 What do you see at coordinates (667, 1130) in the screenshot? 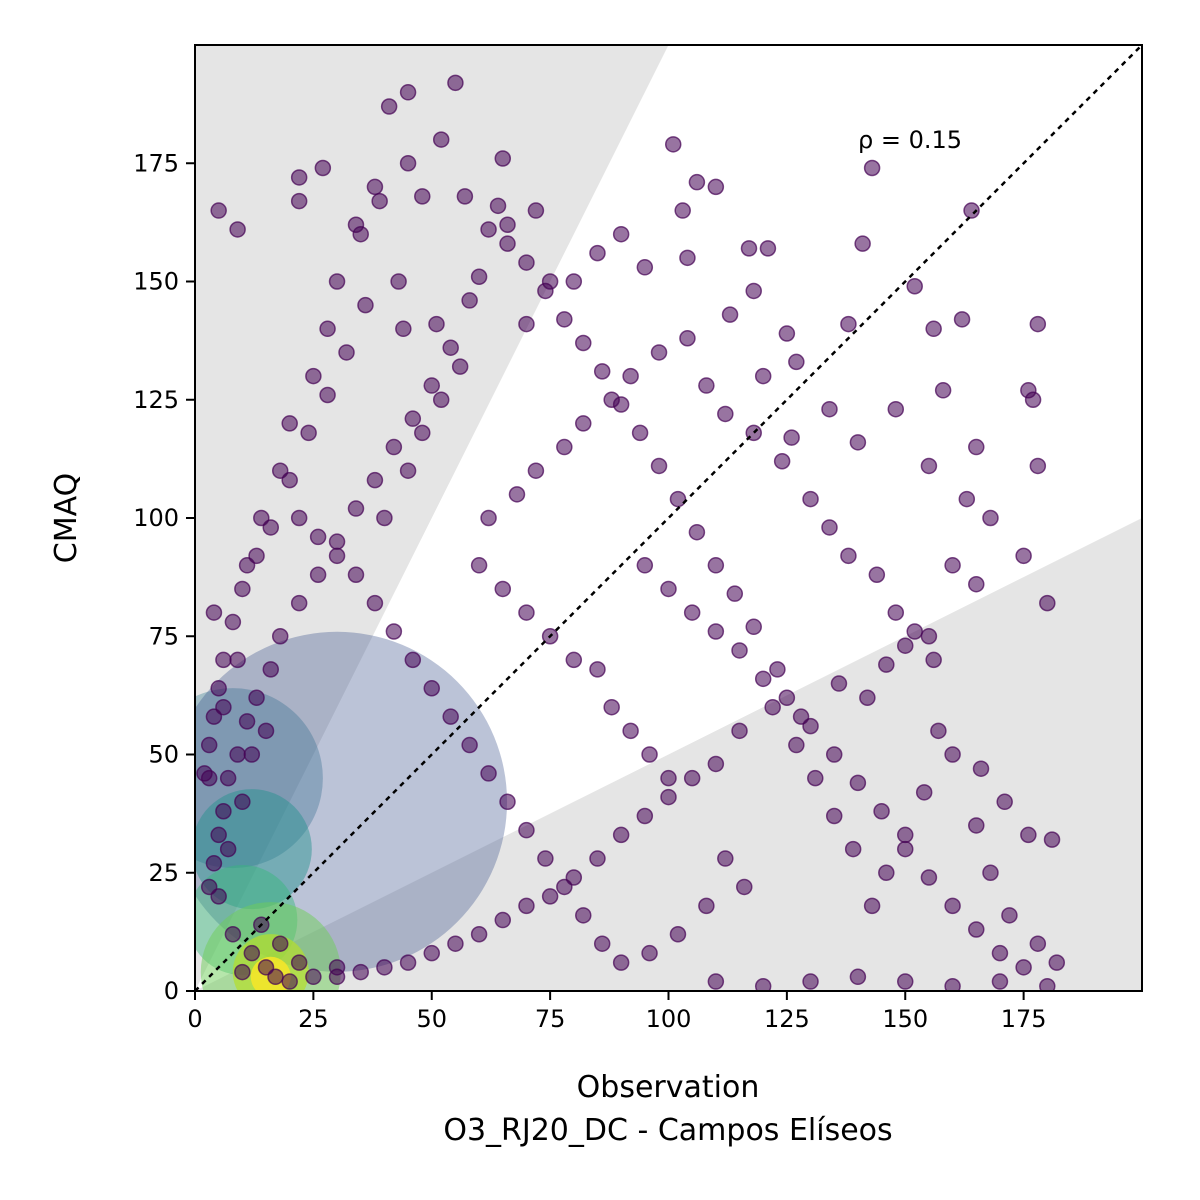
I see `x-axis-sublabel: O3_RJ20_DC - Campos Elíseos` at bounding box center [667, 1130].